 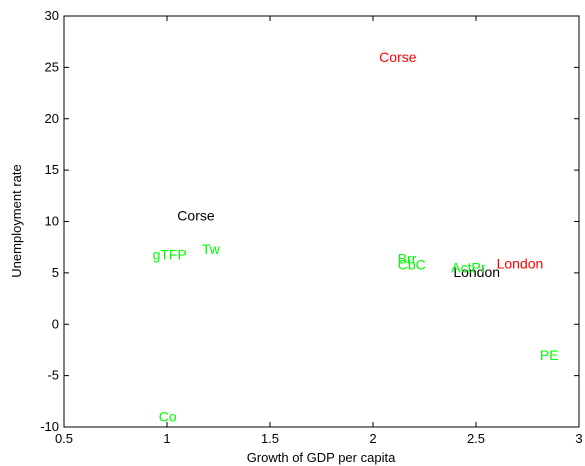 What do you see at coordinates (52, 118) in the screenshot?
I see `y-tick-label: 20` at bounding box center [52, 118].